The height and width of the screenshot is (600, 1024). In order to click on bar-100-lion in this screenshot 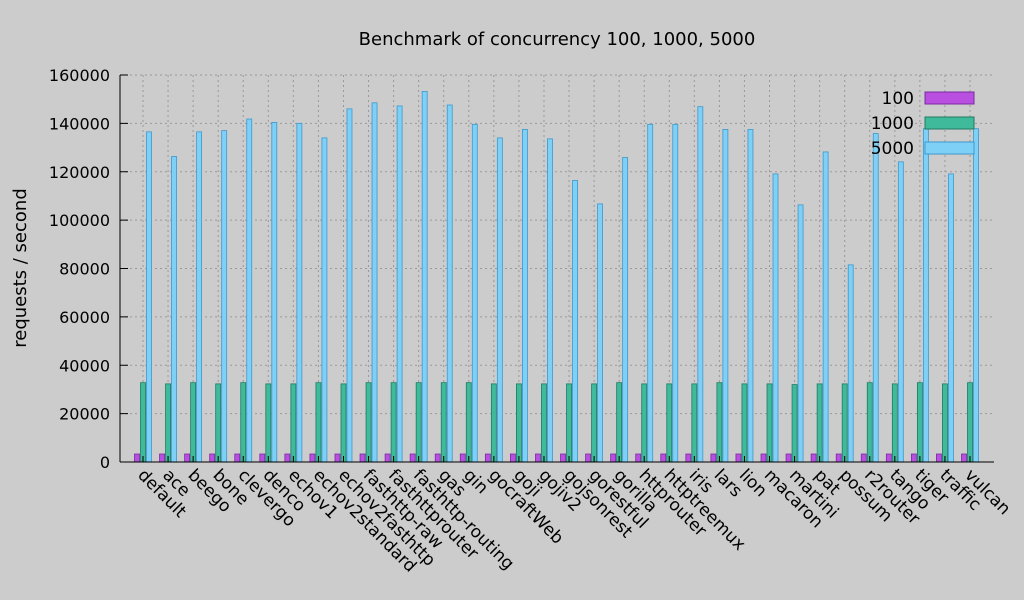, I will do `click(738, 458)`.